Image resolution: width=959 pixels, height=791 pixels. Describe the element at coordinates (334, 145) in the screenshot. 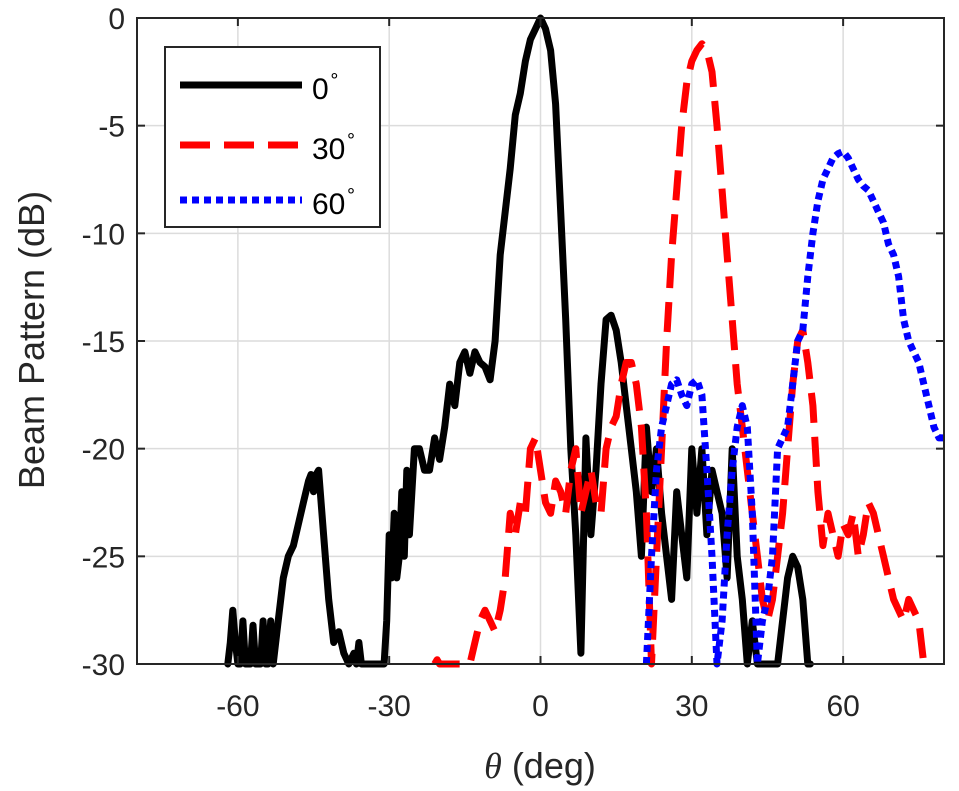

I see `legend-label-30: 30∘` at that location.